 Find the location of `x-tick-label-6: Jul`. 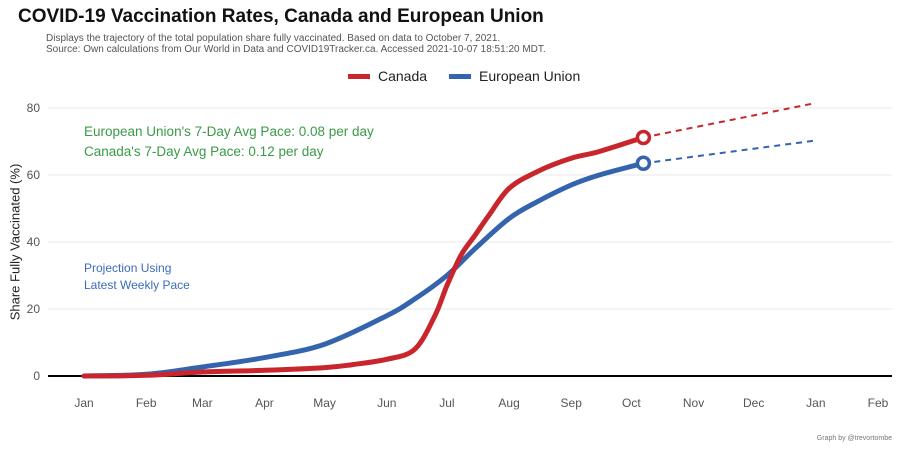

x-tick-label-6: Jul is located at coordinates (446, 403).